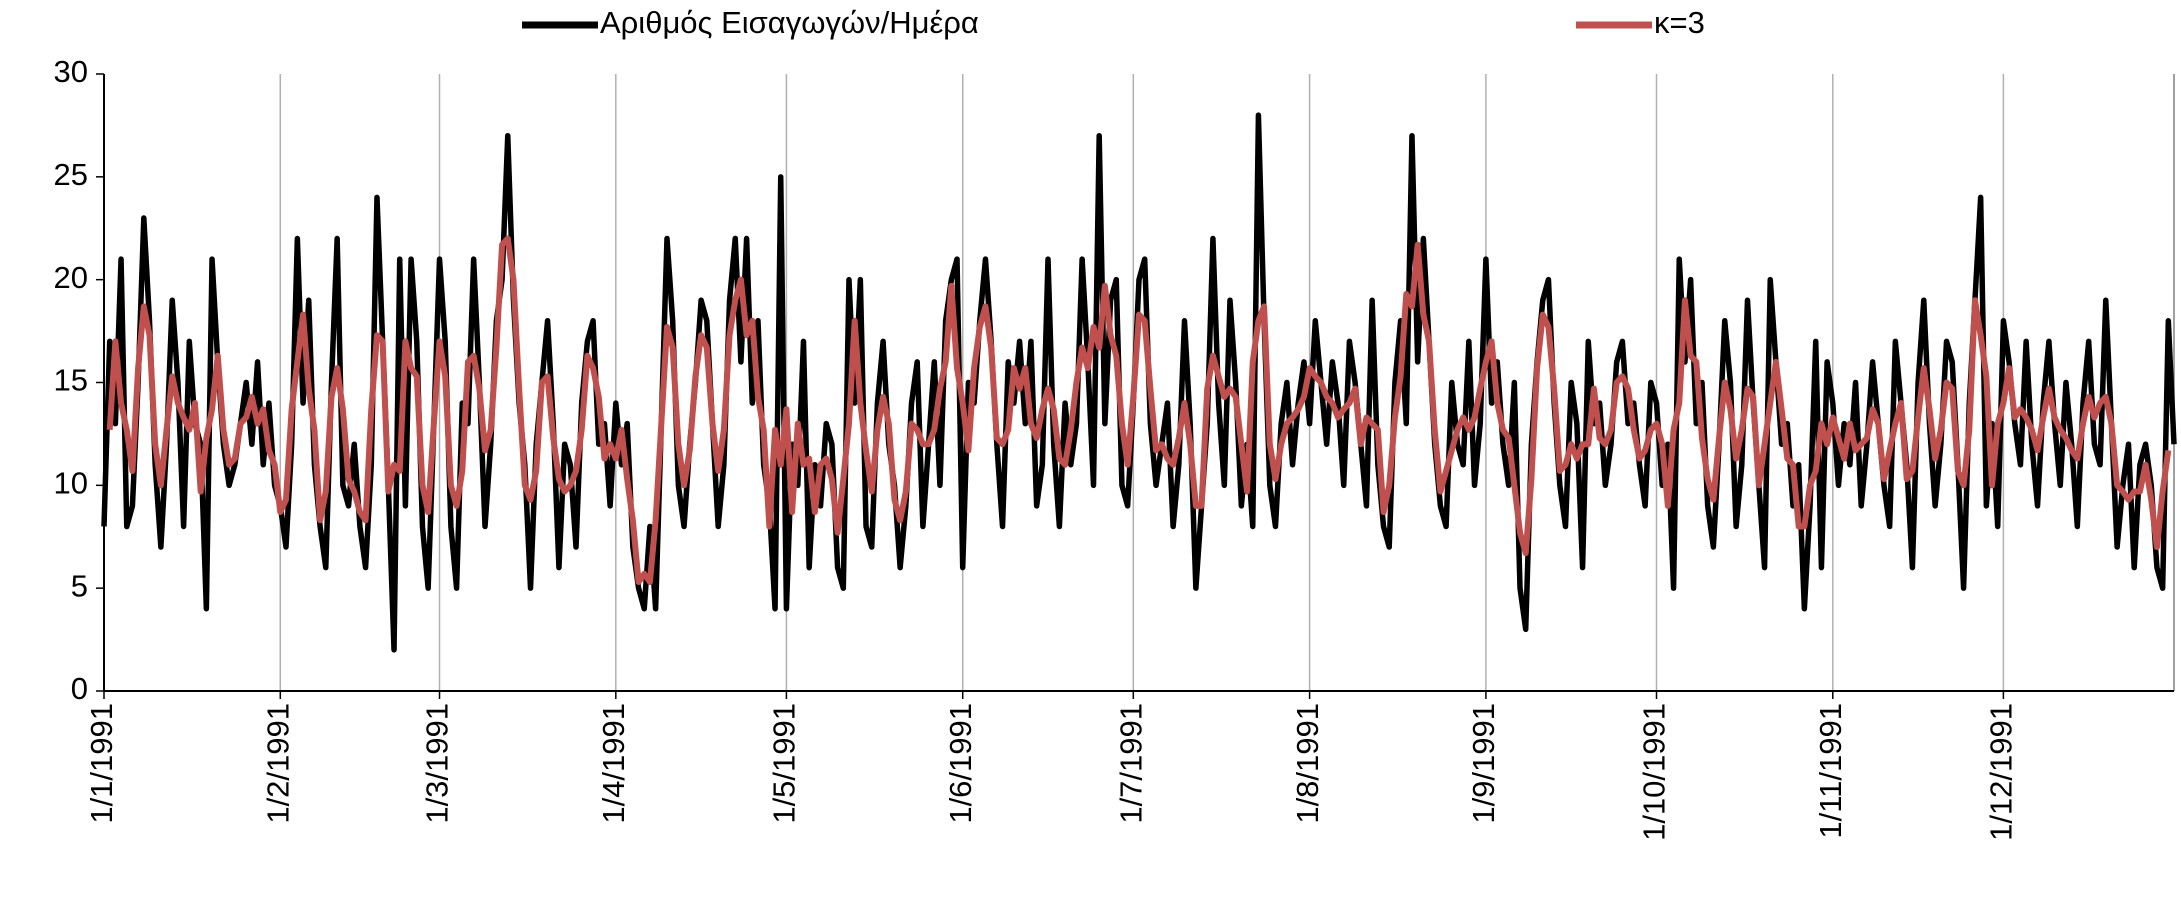 This screenshot has width=2181, height=920. I want to click on y-tick-label: 20, so click(71, 277).